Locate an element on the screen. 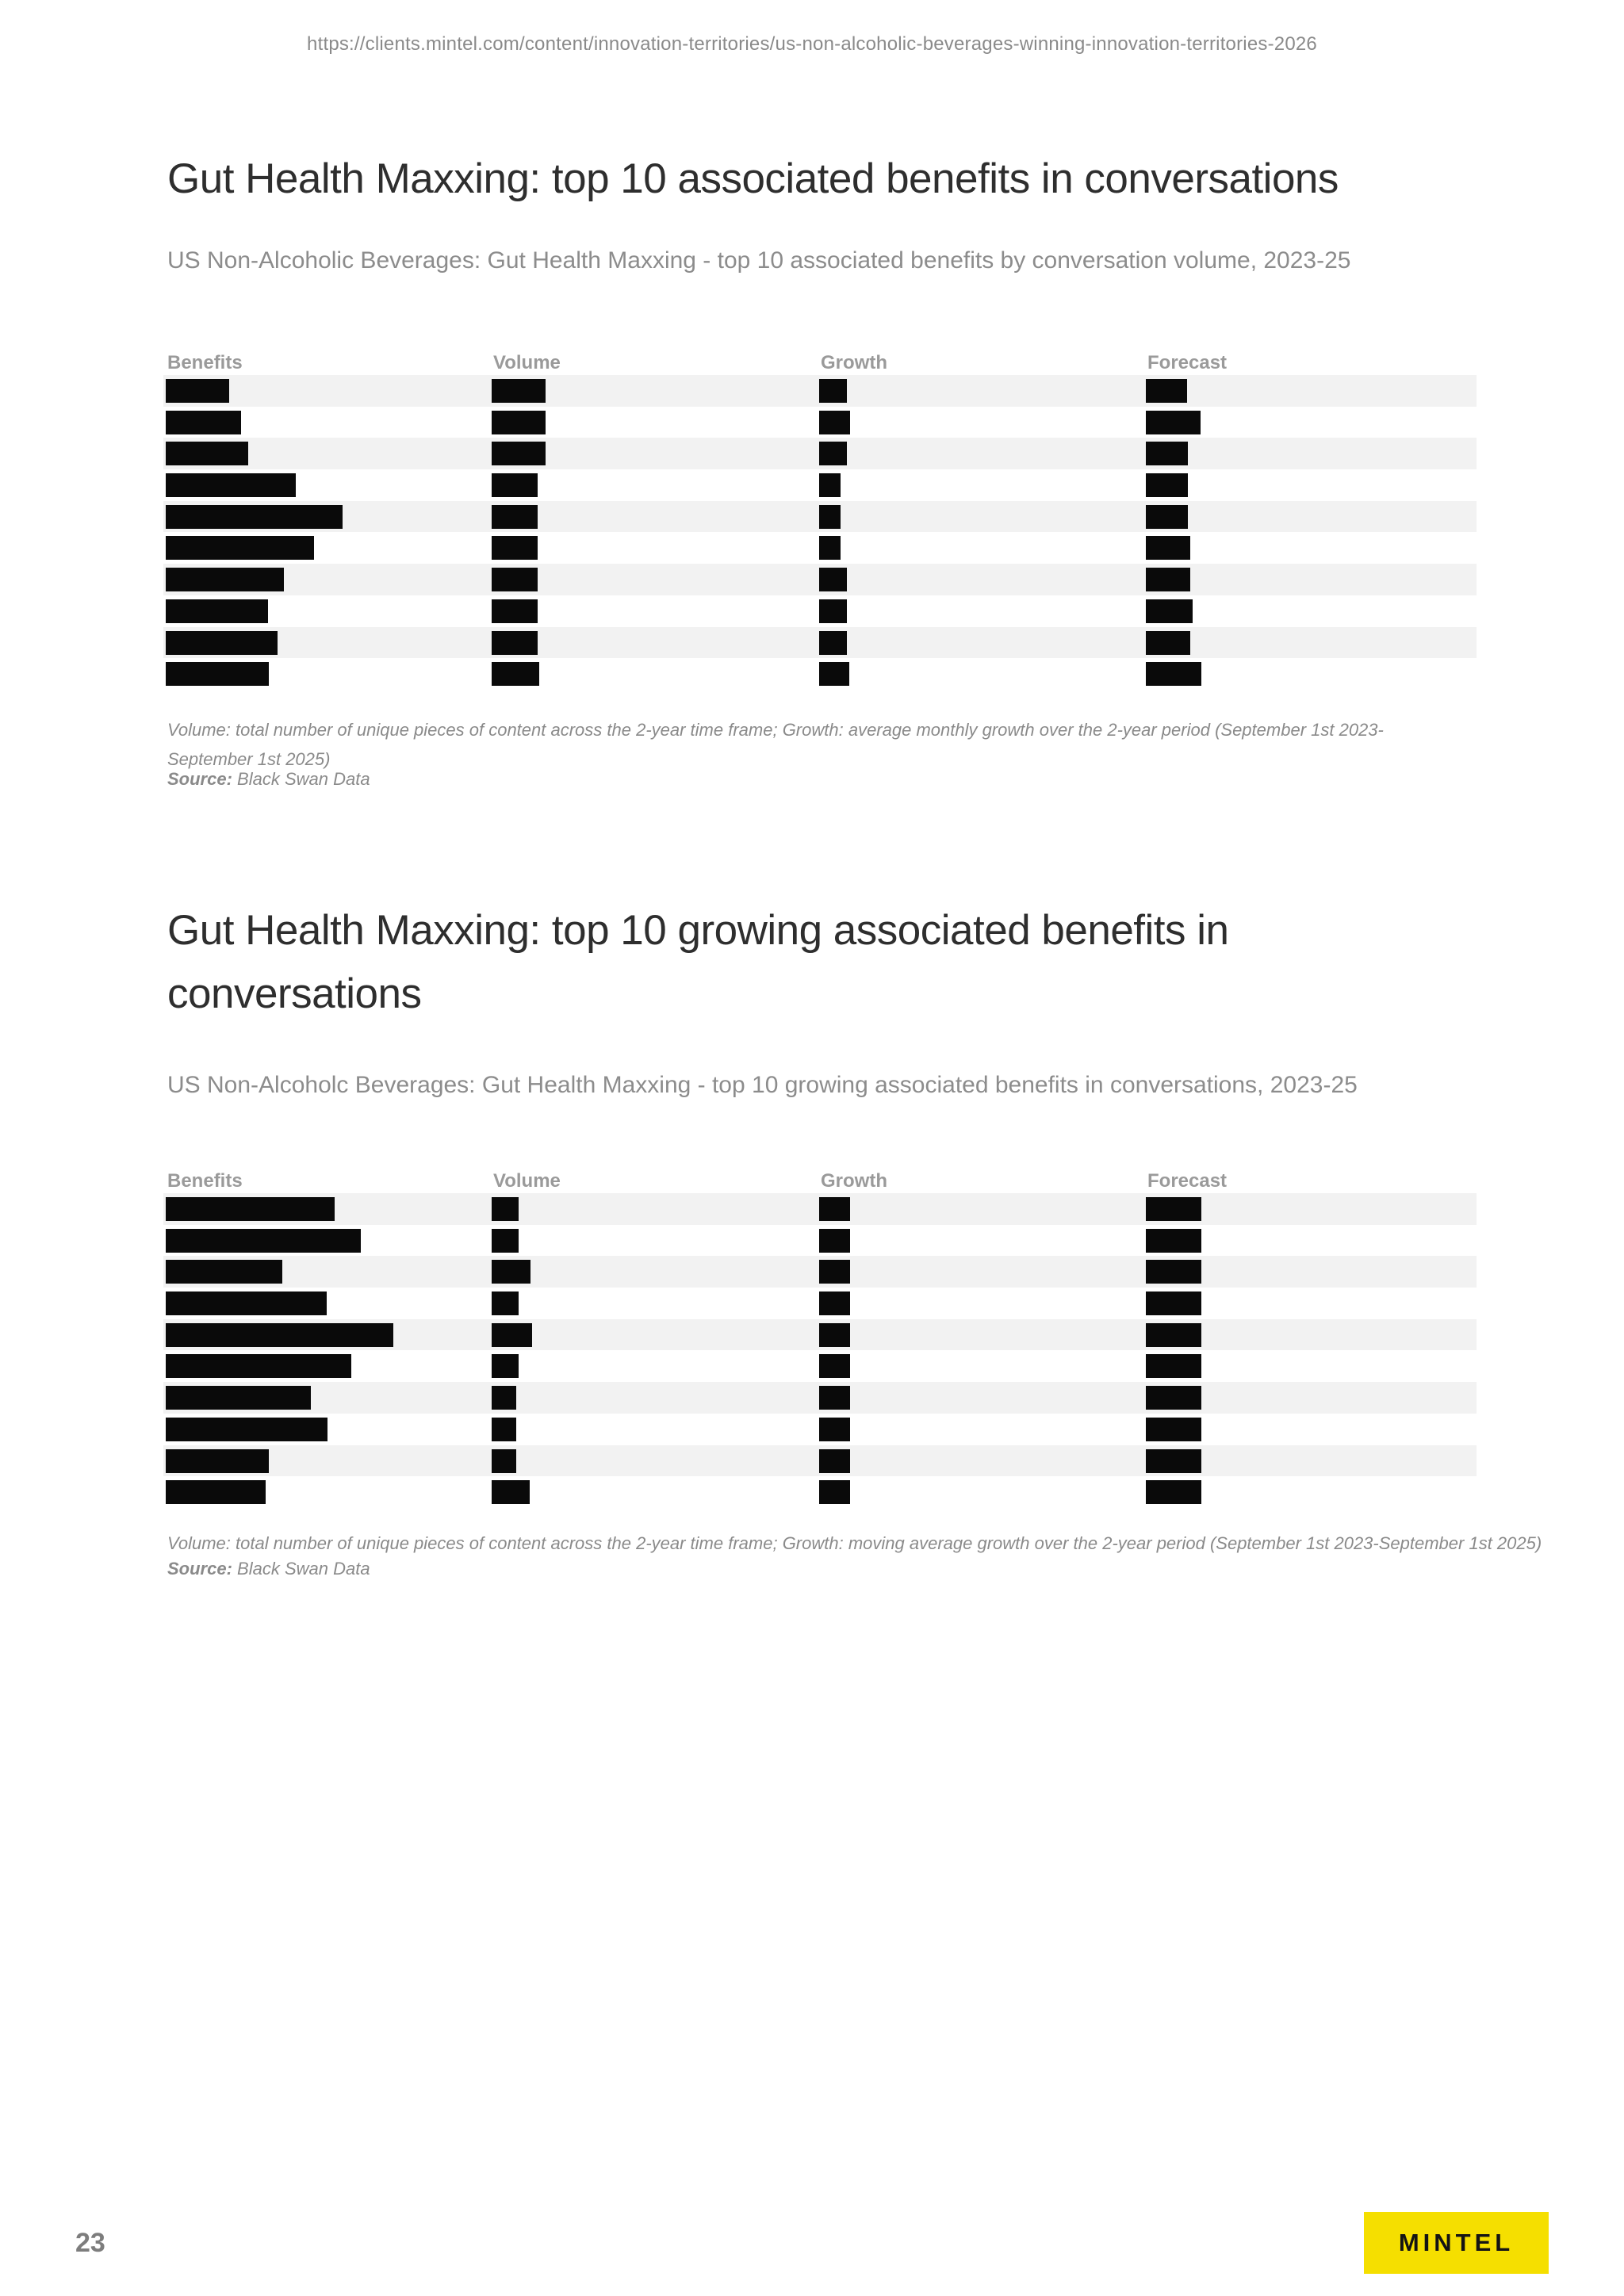 The height and width of the screenshot is (2296, 1624). mintel-logo: MINTEL is located at coordinates (1456, 2243).